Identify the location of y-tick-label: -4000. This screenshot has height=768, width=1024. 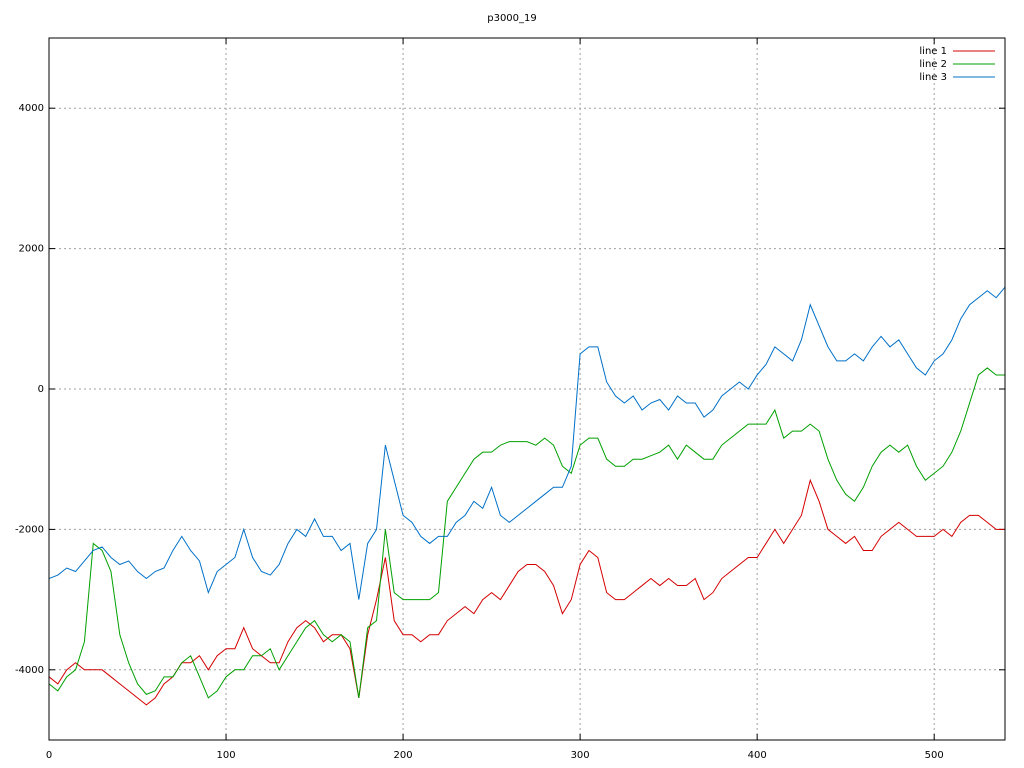
(29, 670).